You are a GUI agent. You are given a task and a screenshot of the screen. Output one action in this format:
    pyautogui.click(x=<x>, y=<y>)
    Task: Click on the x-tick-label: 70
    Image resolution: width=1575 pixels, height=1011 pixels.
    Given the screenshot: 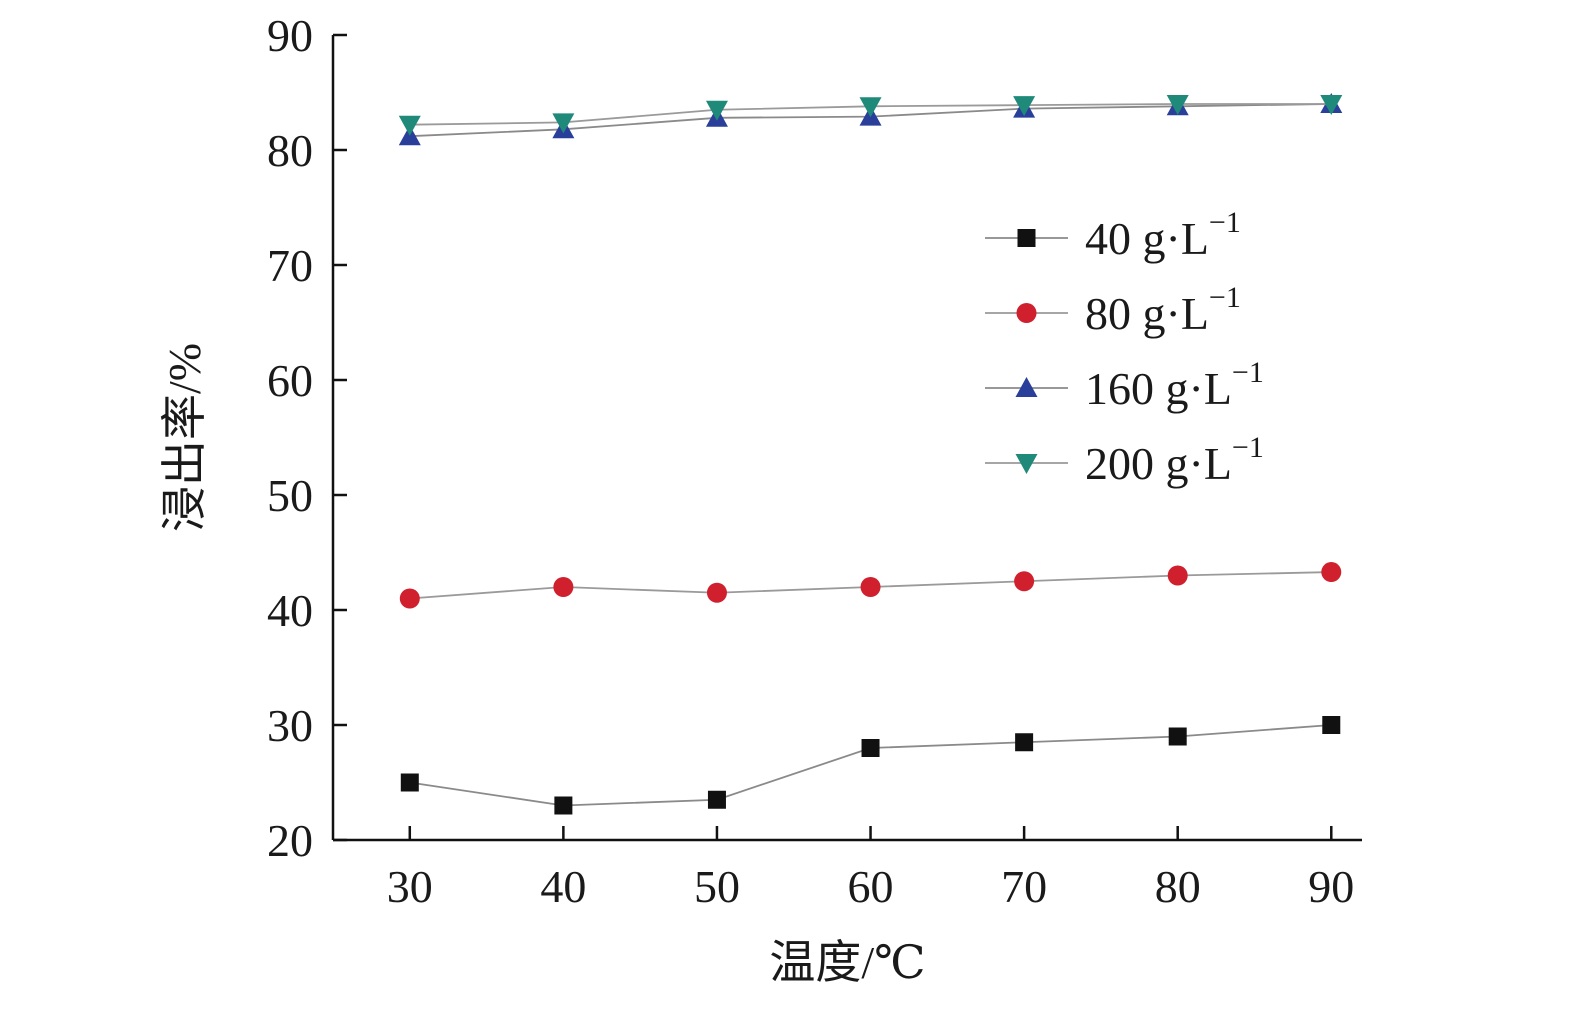 What is the action you would take?
    pyautogui.click(x=1024, y=886)
    